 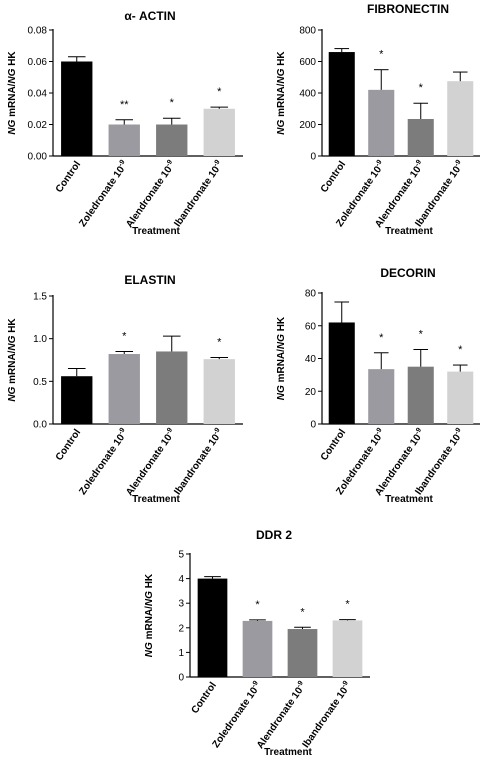 I want to click on chart-title: DECORIN, so click(x=407, y=273).